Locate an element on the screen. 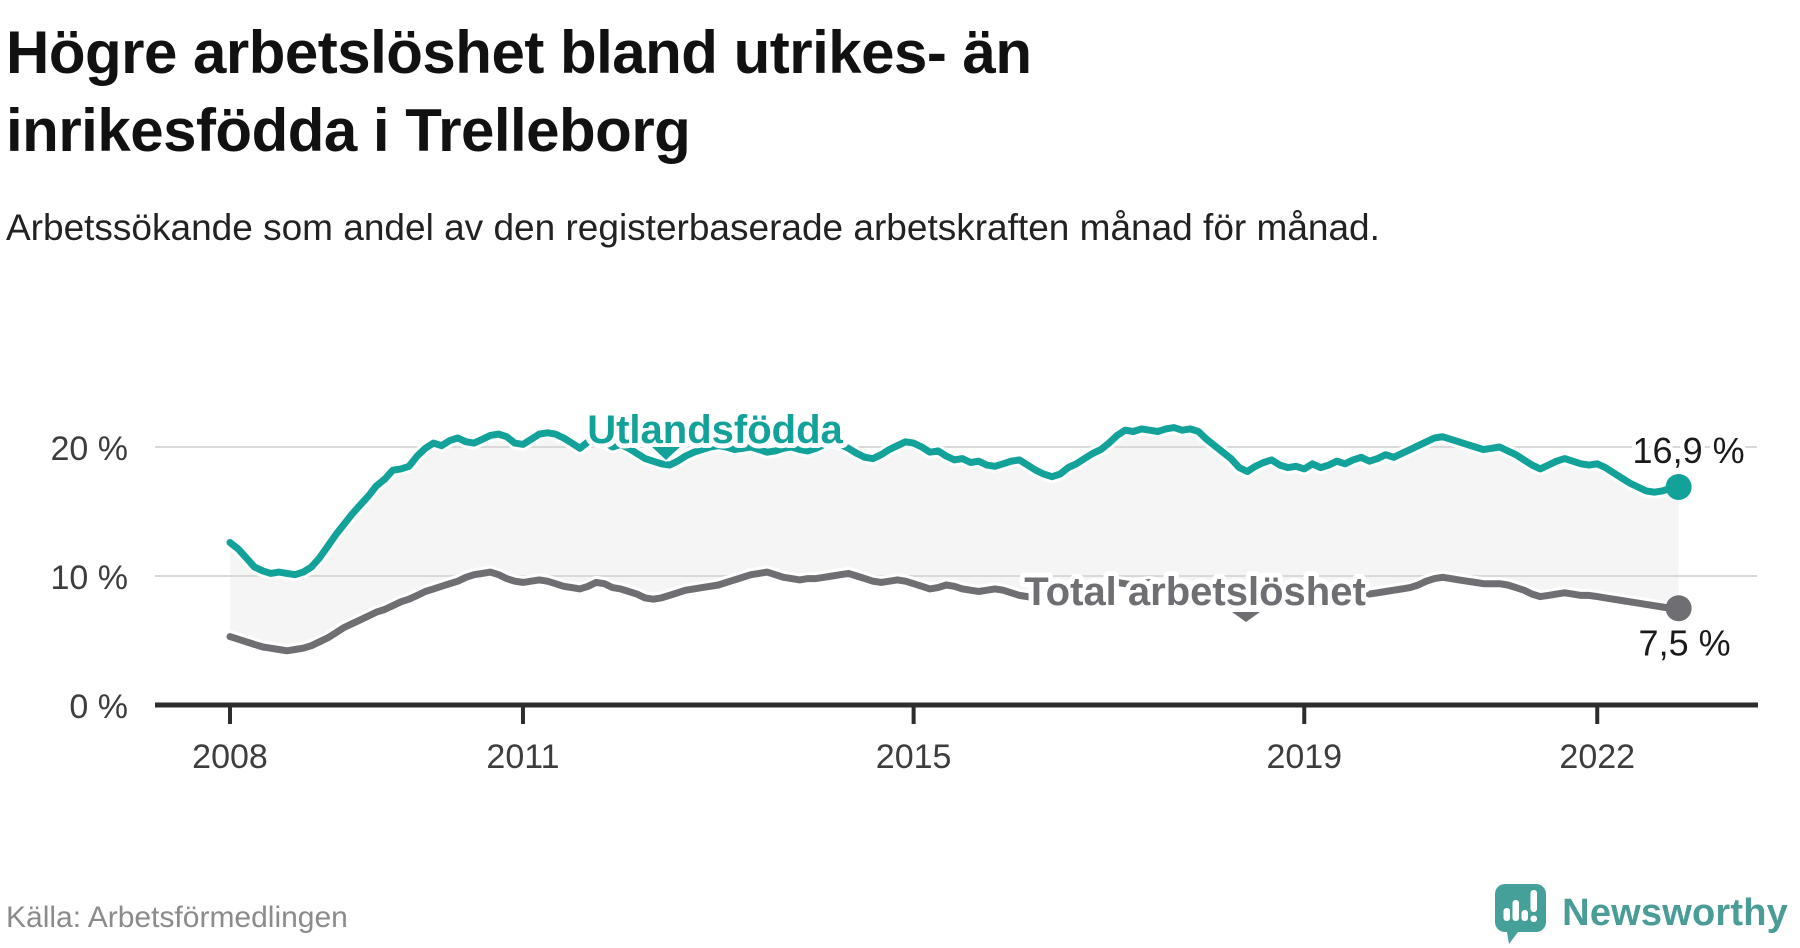  newsworthy-logo-icon is located at coordinates (1521, 914).